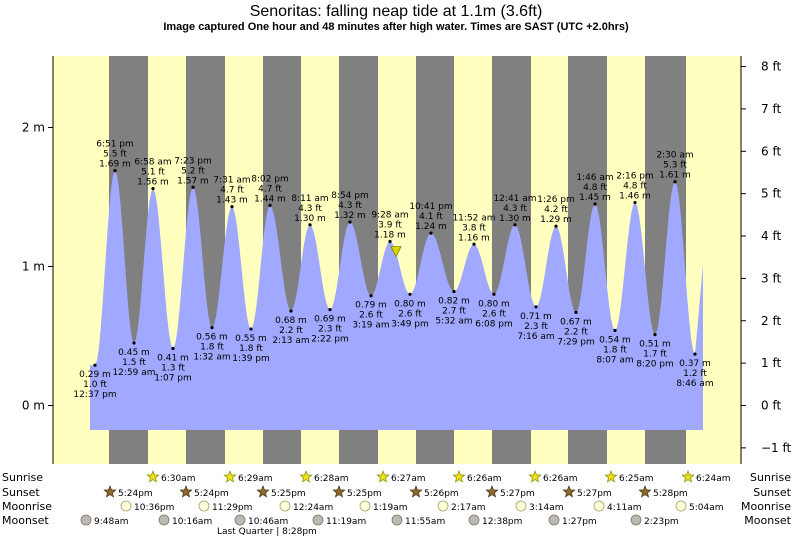 The height and width of the screenshot is (538, 793). What do you see at coordinates (556, 220) in the screenshot?
I see `tide-m-label: 1.29 m` at bounding box center [556, 220].